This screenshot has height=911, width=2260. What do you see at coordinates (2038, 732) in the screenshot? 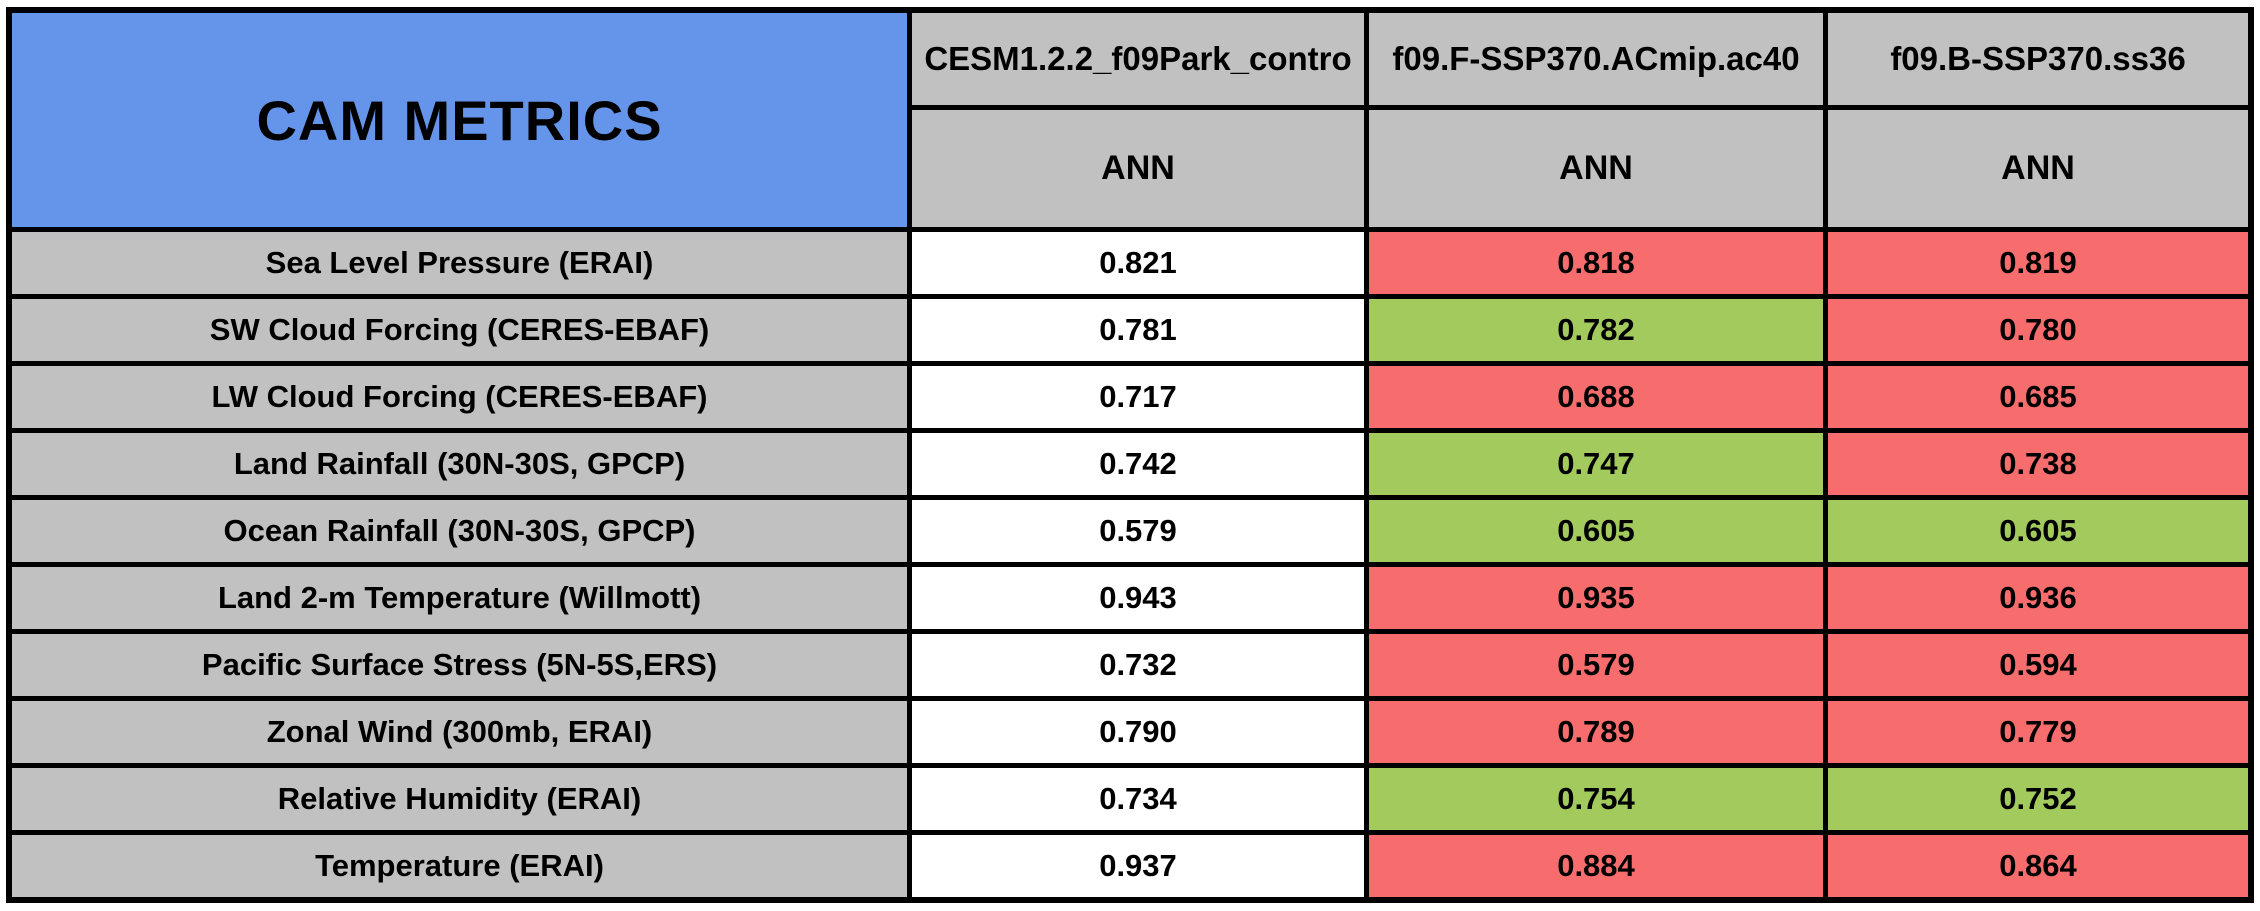
I see `metric-value-cell: 0.779` at bounding box center [2038, 732].